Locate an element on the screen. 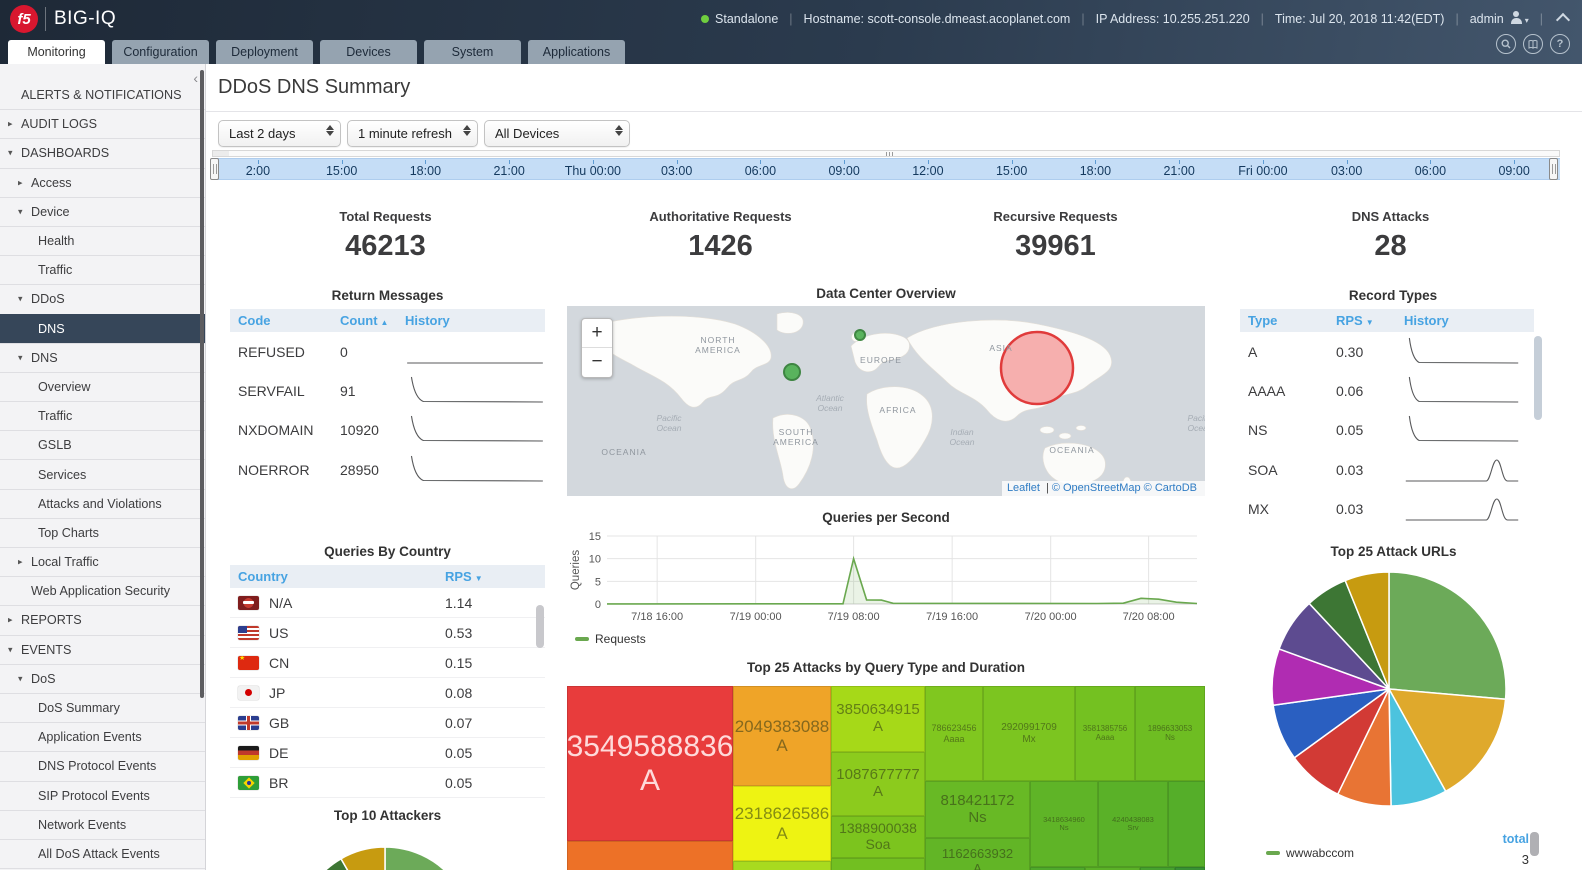 The image size is (1582, 870). treemap-cell: 3549588836 A is located at coordinates (650, 763).